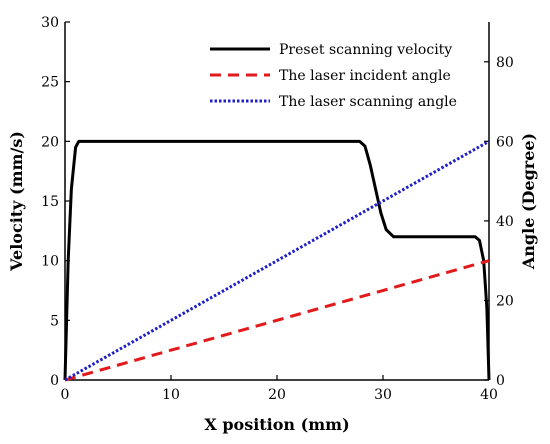 The image size is (550, 444). Describe the element at coordinates (54, 321) in the screenshot. I see `y-left-tick-label: 5` at that location.